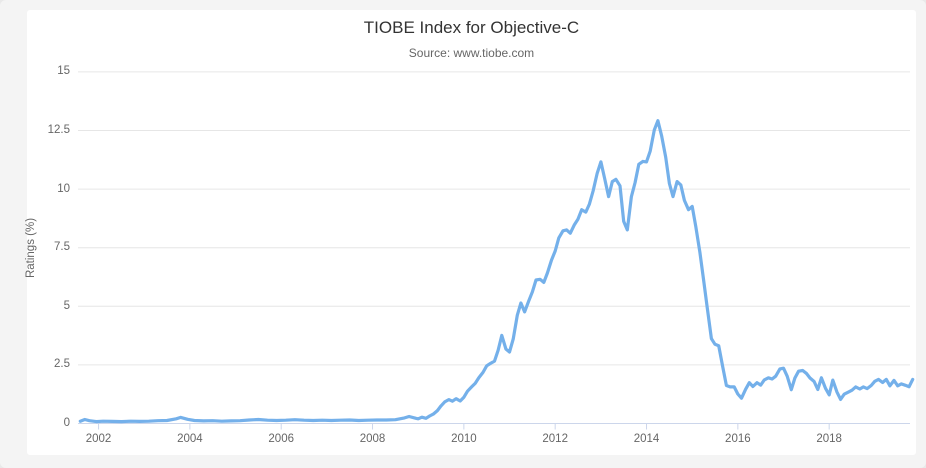 This screenshot has height=468, width=926. I want to click on x-tick-label: 2014, so click(646, 438).